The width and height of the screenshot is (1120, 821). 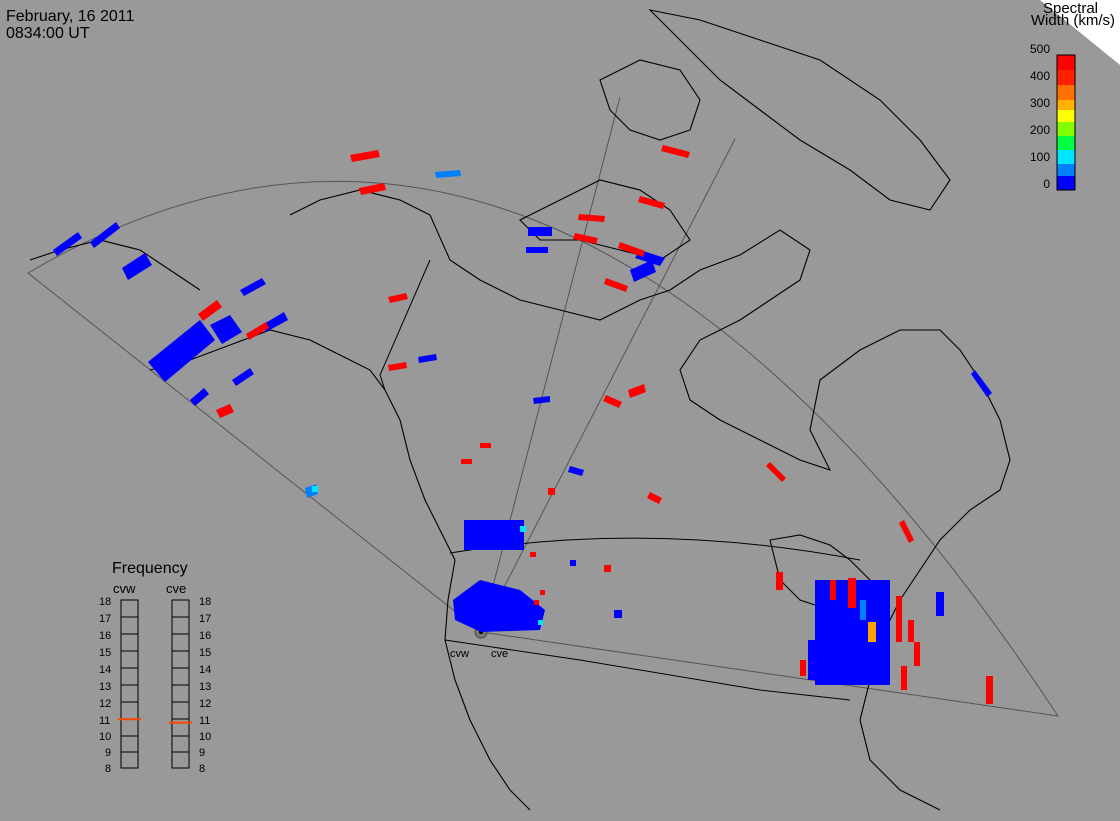 I want to click on arctic-islands, so click(x=605, y=220).